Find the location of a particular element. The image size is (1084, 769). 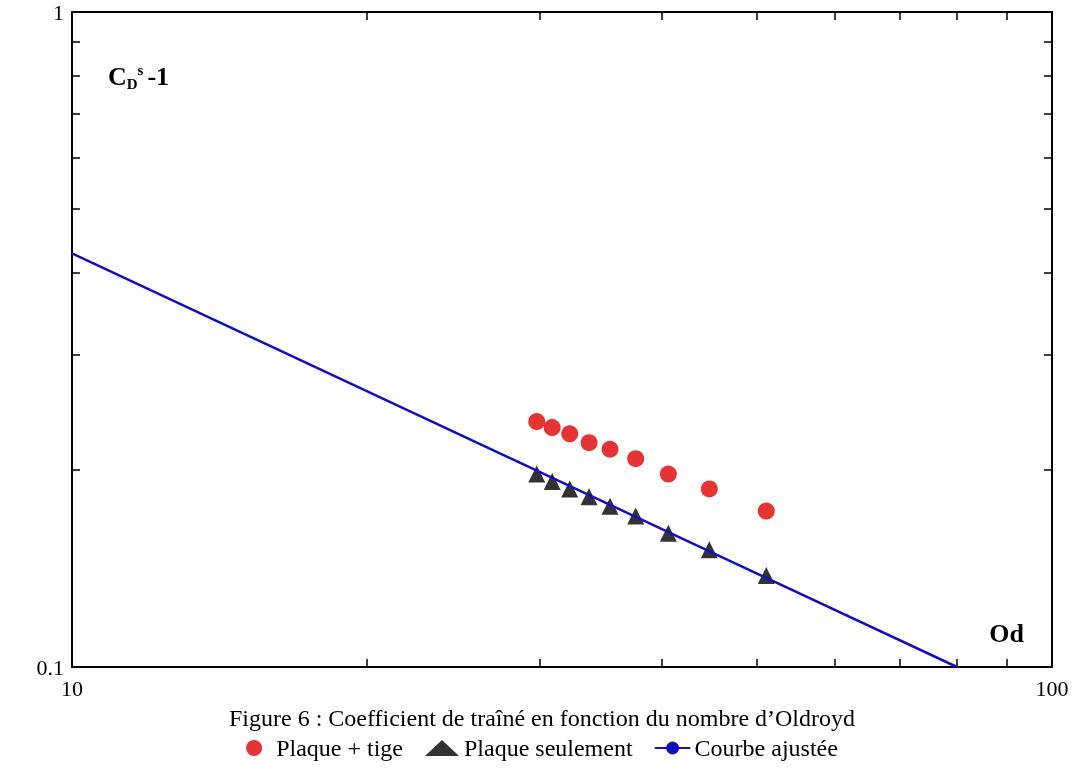

legend-label: Plaque + tige is located at coordinates (339, 748).